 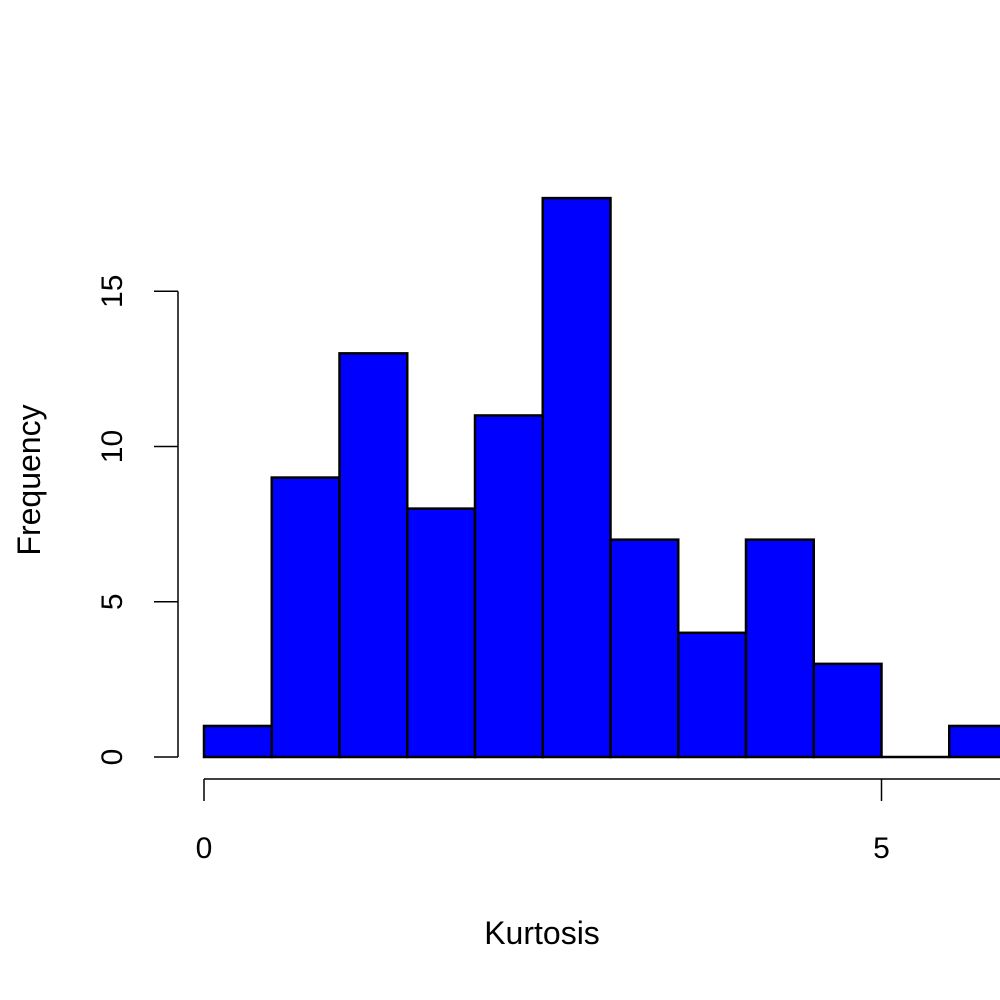 I want to click on x-axis: 05101520, so click(x=598, y=821).